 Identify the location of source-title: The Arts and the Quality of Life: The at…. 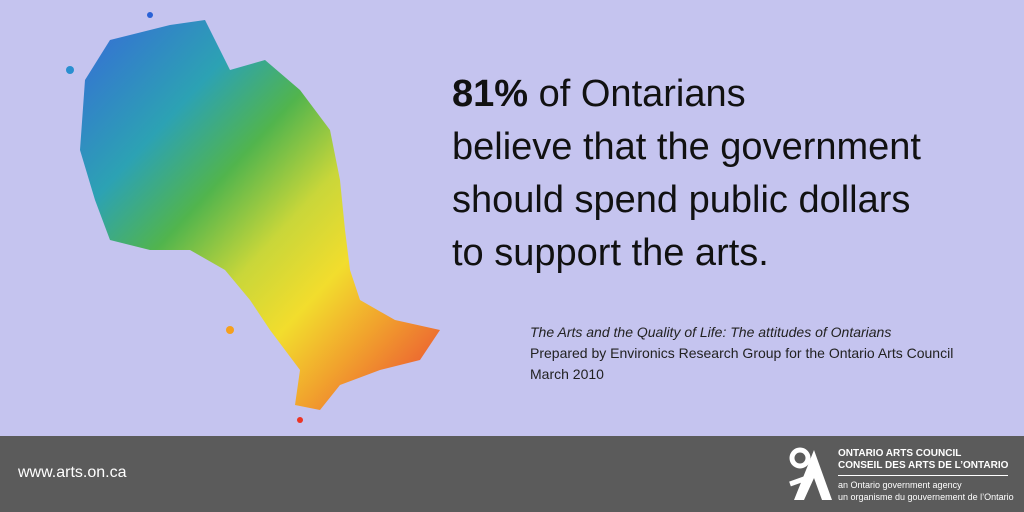
(711, 332).